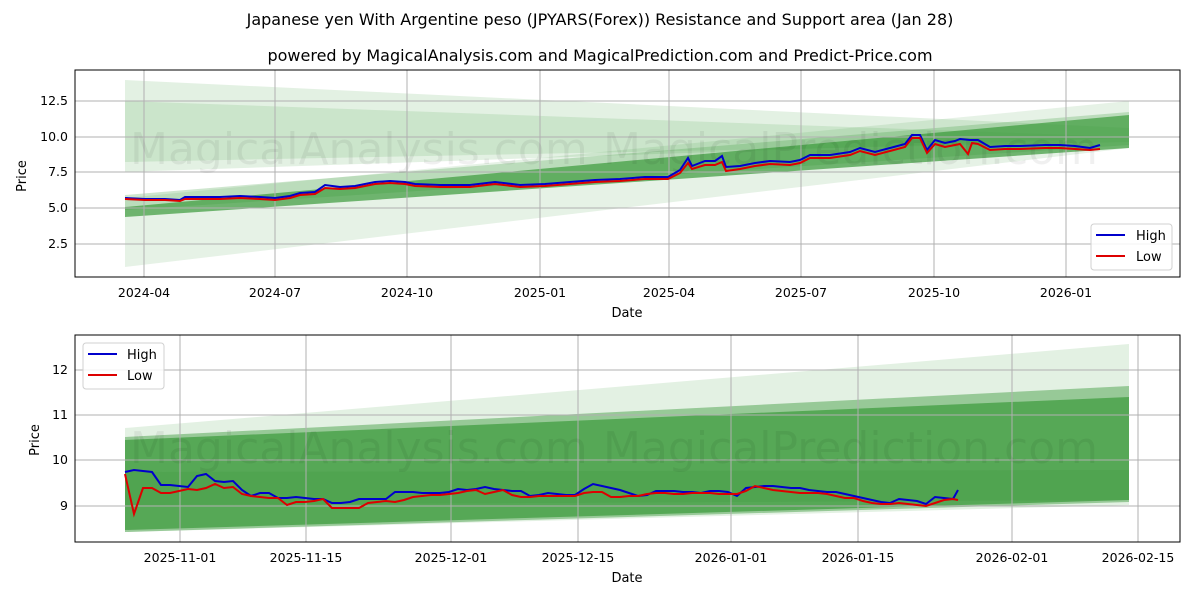 Image resolution: width=1200 pixels, height=600 pixels. I want to click on top-y-ticks: 12.5 10.0 7.5 5.0 2.5, so click(54, 172).